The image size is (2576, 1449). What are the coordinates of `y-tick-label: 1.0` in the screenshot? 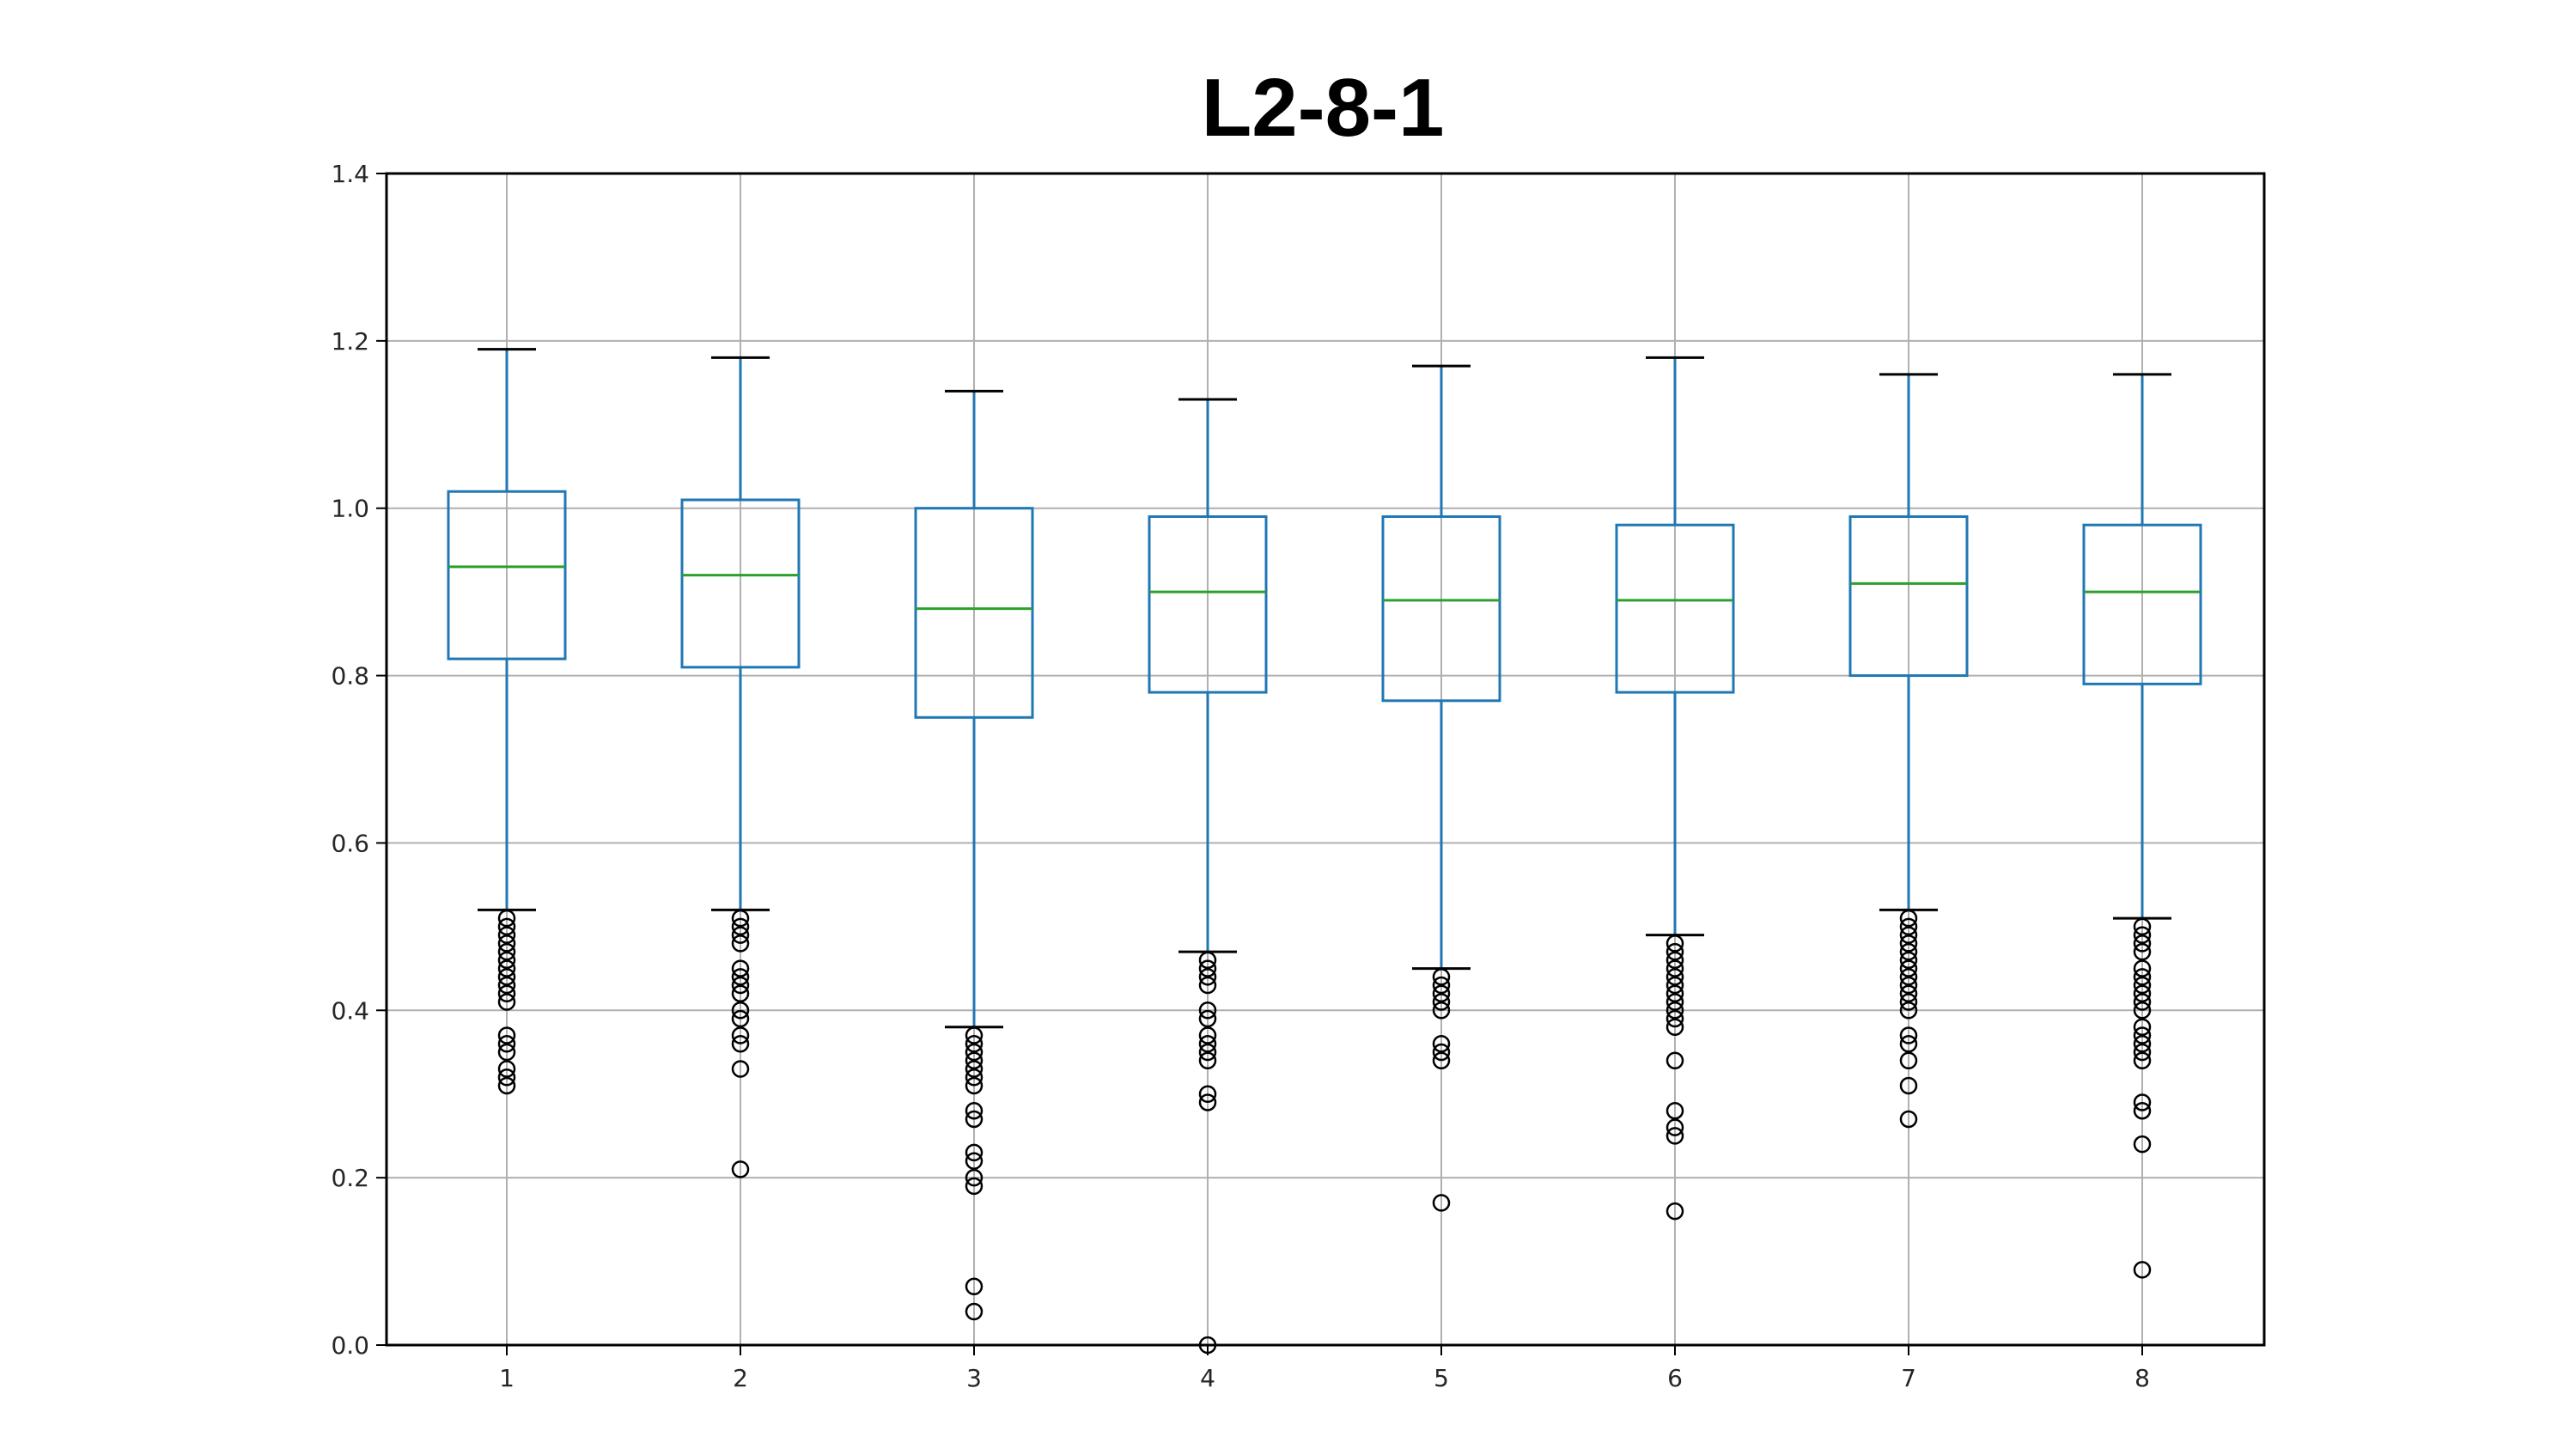 It's located at (350, 509).